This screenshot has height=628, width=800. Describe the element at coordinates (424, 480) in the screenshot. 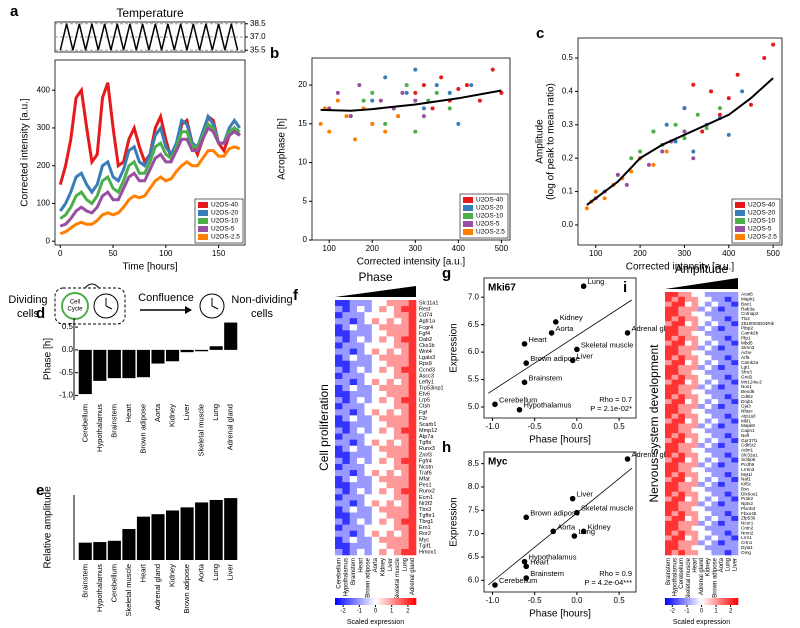

I see `row-label: Mfat` at that location.